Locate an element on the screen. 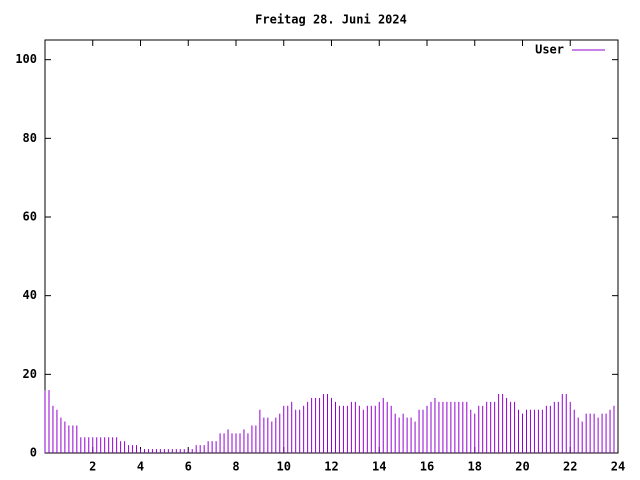  x-tick-label: 24 is located at coordinates (618, 467).